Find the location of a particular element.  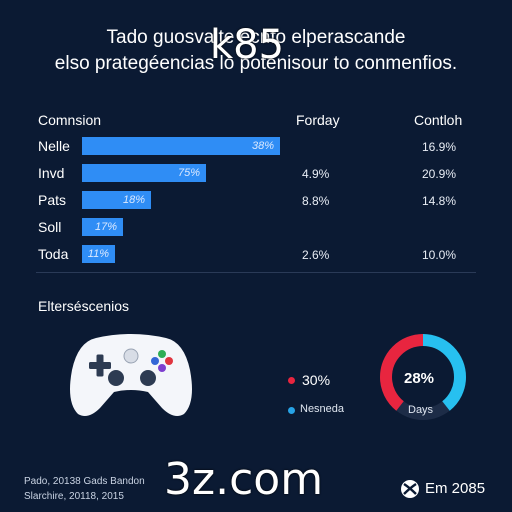

bar-label: 38% is located at coordinates (262, 146).